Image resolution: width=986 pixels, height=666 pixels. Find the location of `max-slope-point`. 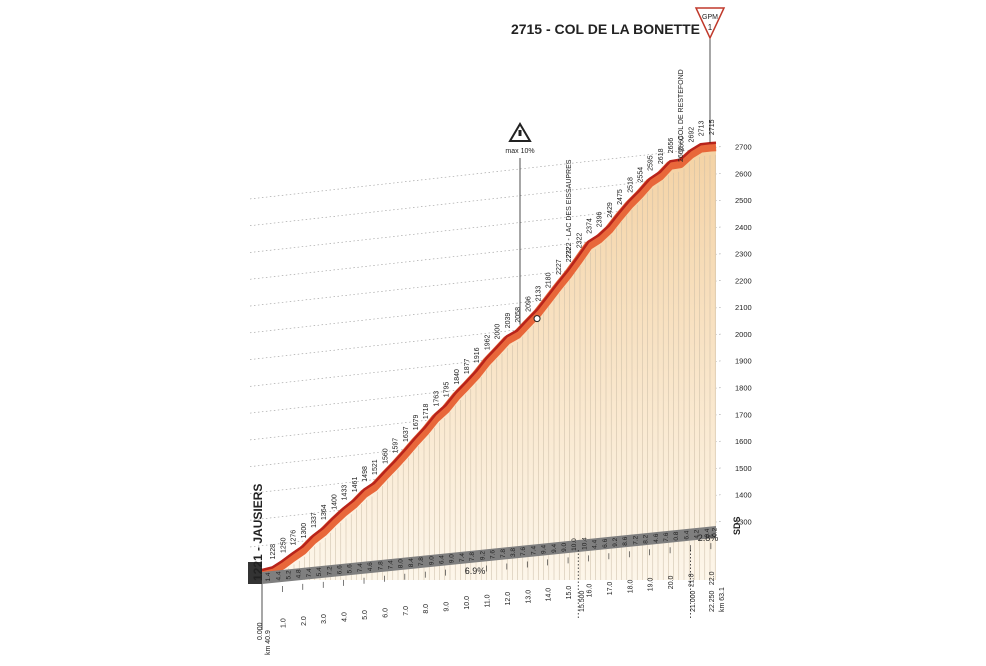

max-slope-point is located at coordinates (537, 319).